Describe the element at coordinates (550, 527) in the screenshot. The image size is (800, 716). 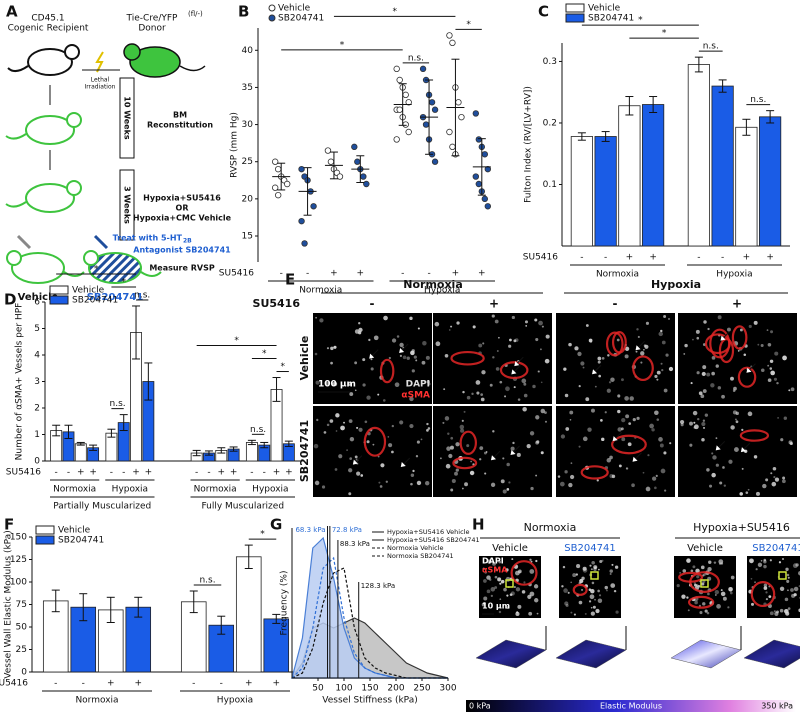
I see `group-label: Normoxia` at that location.